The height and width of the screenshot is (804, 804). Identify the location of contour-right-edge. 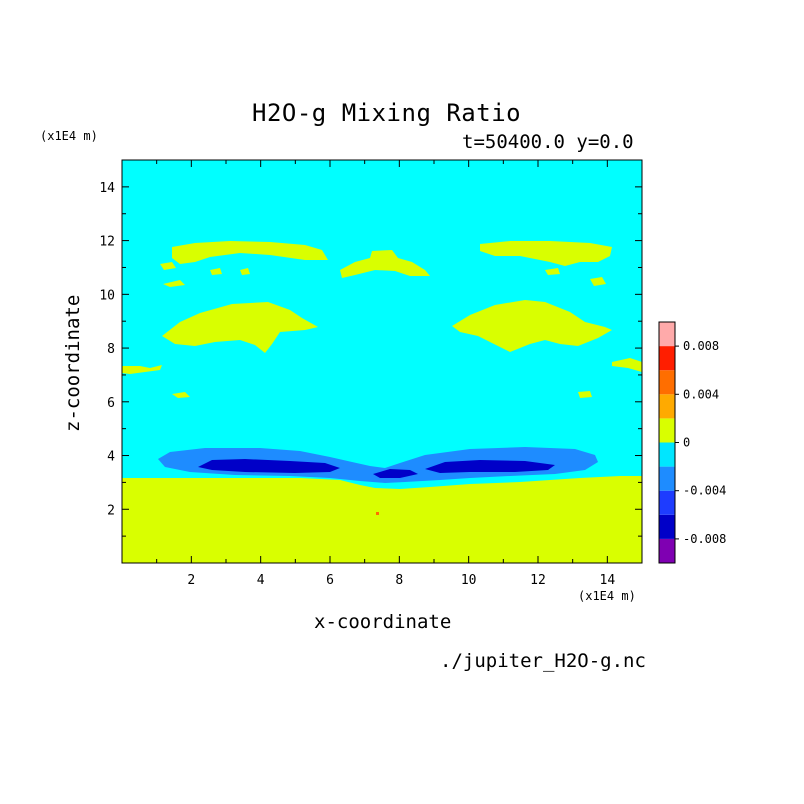
(627, 365).